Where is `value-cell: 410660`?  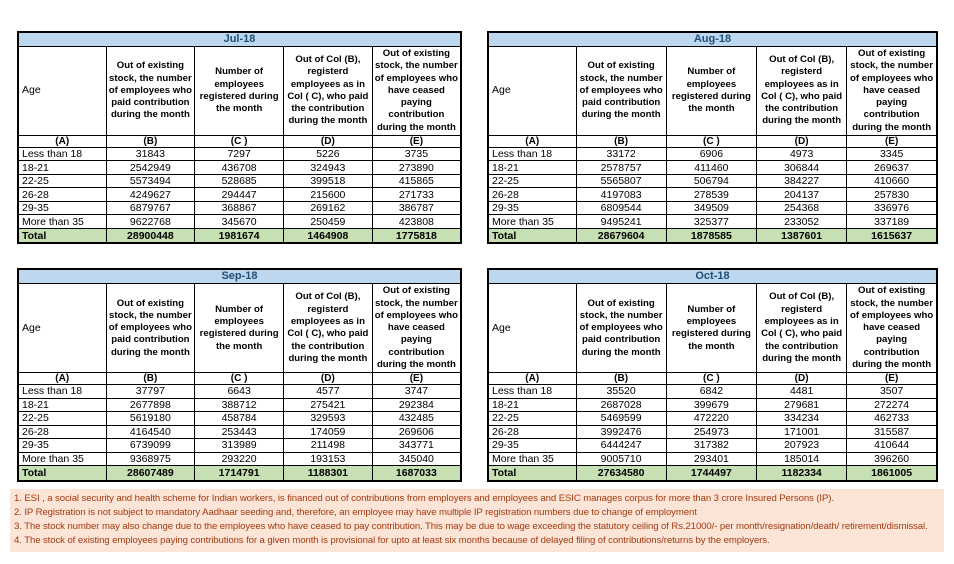
value-cell: 410660 is located at coordinates (892, 181).